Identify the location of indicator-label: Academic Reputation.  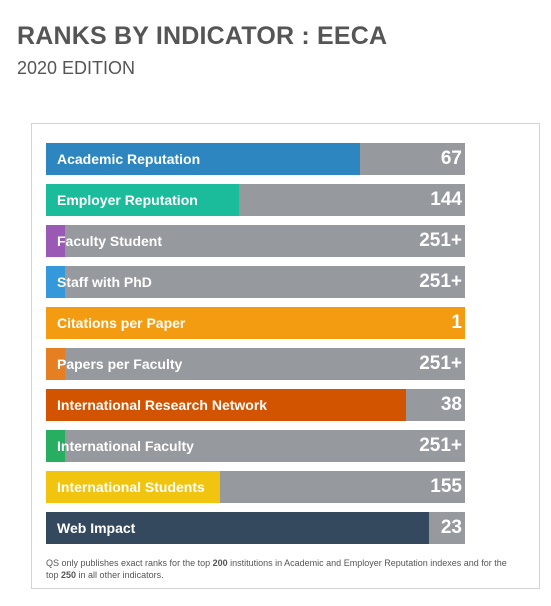
(129, 159).